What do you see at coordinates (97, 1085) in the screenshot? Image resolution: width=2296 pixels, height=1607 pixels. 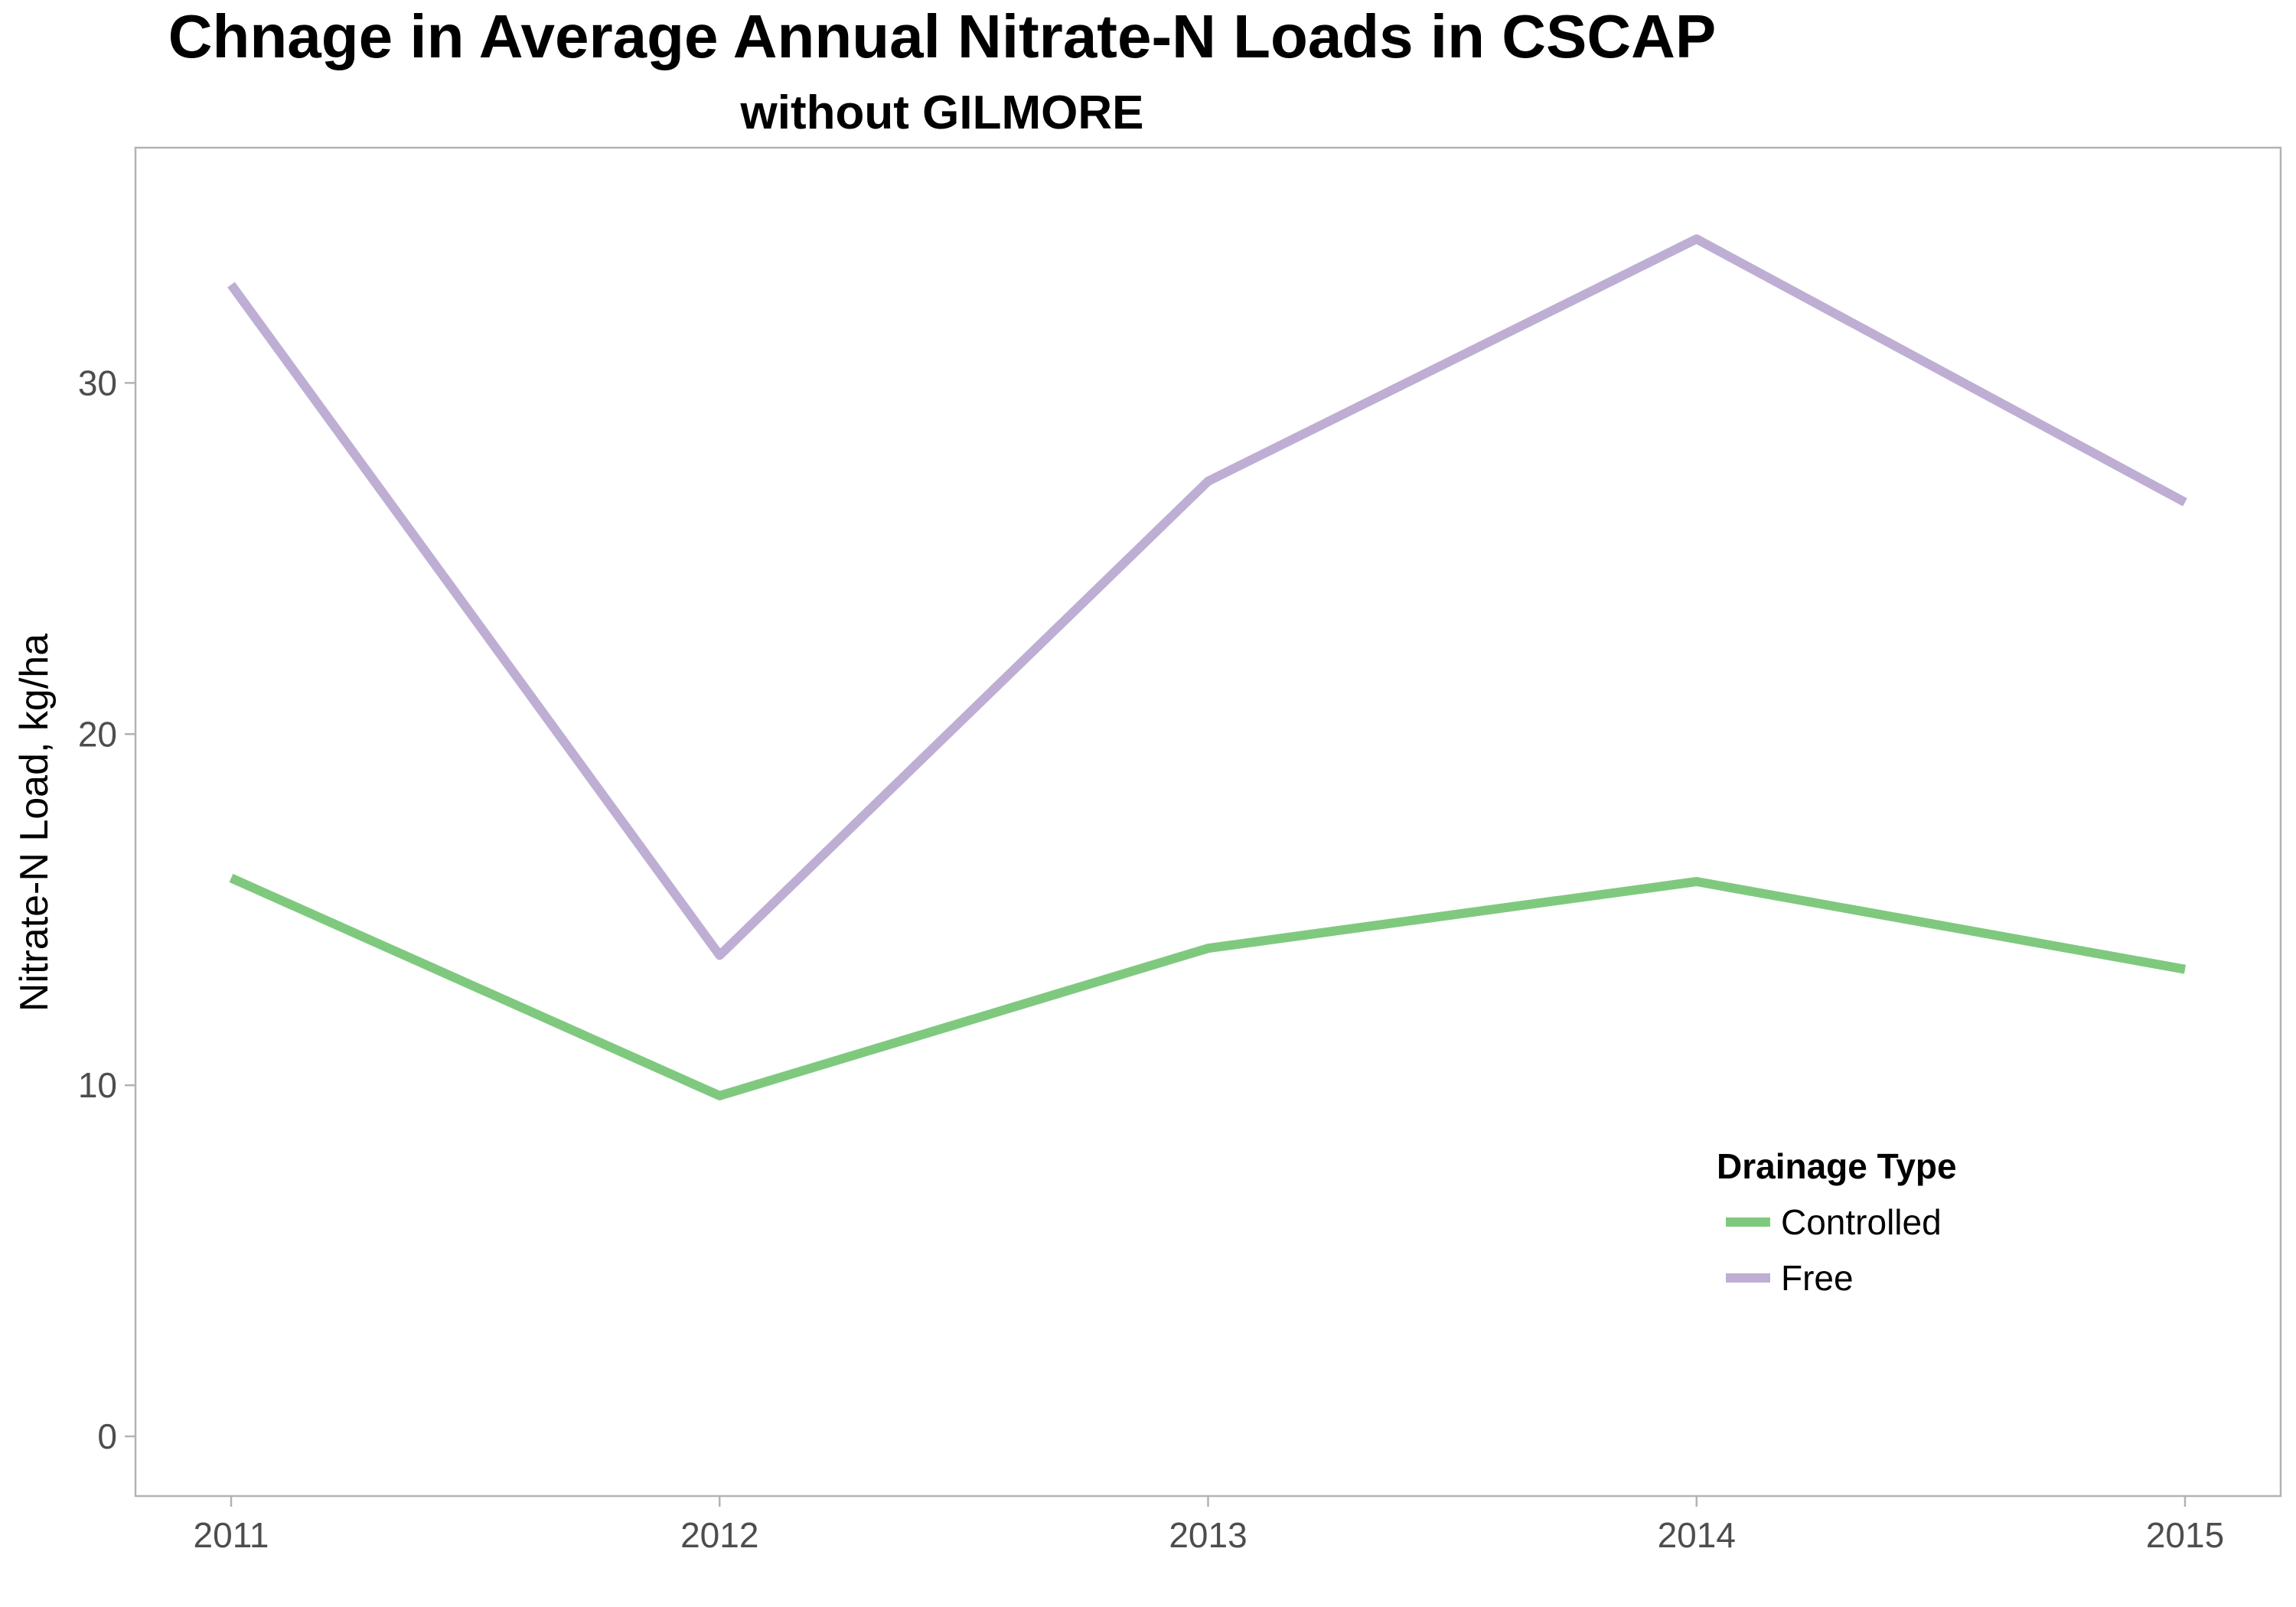 I see `y-tick-label: 10` at bounding box center [97, 1085].